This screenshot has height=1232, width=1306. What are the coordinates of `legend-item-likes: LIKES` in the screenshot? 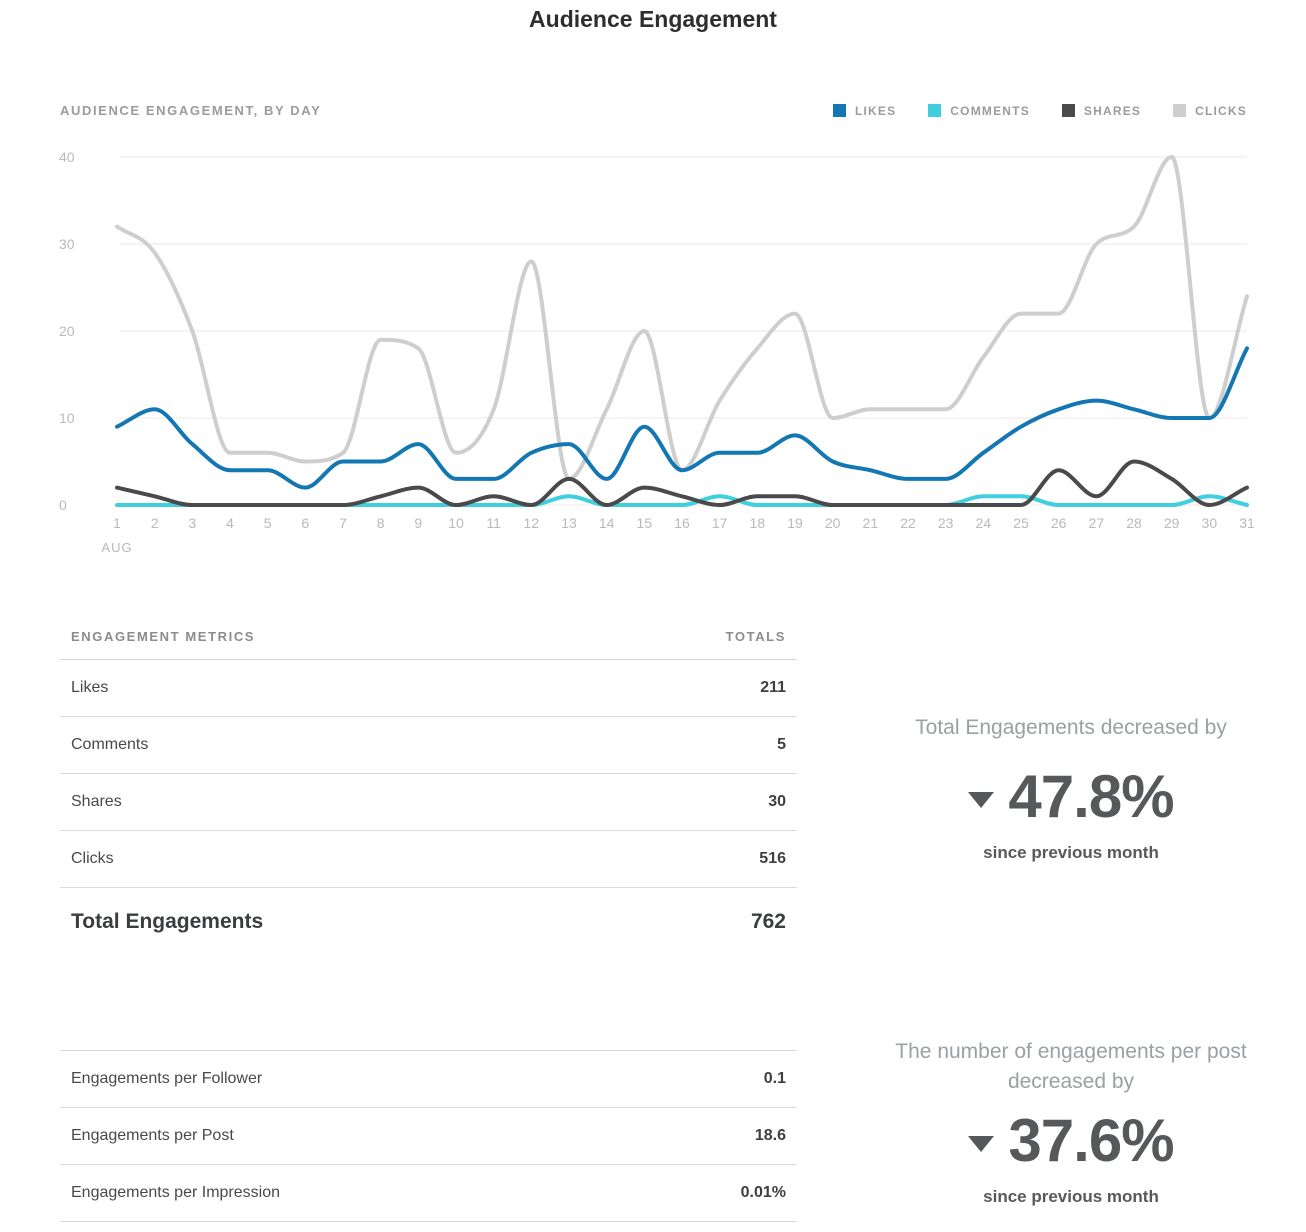 It's located at (864, 110).